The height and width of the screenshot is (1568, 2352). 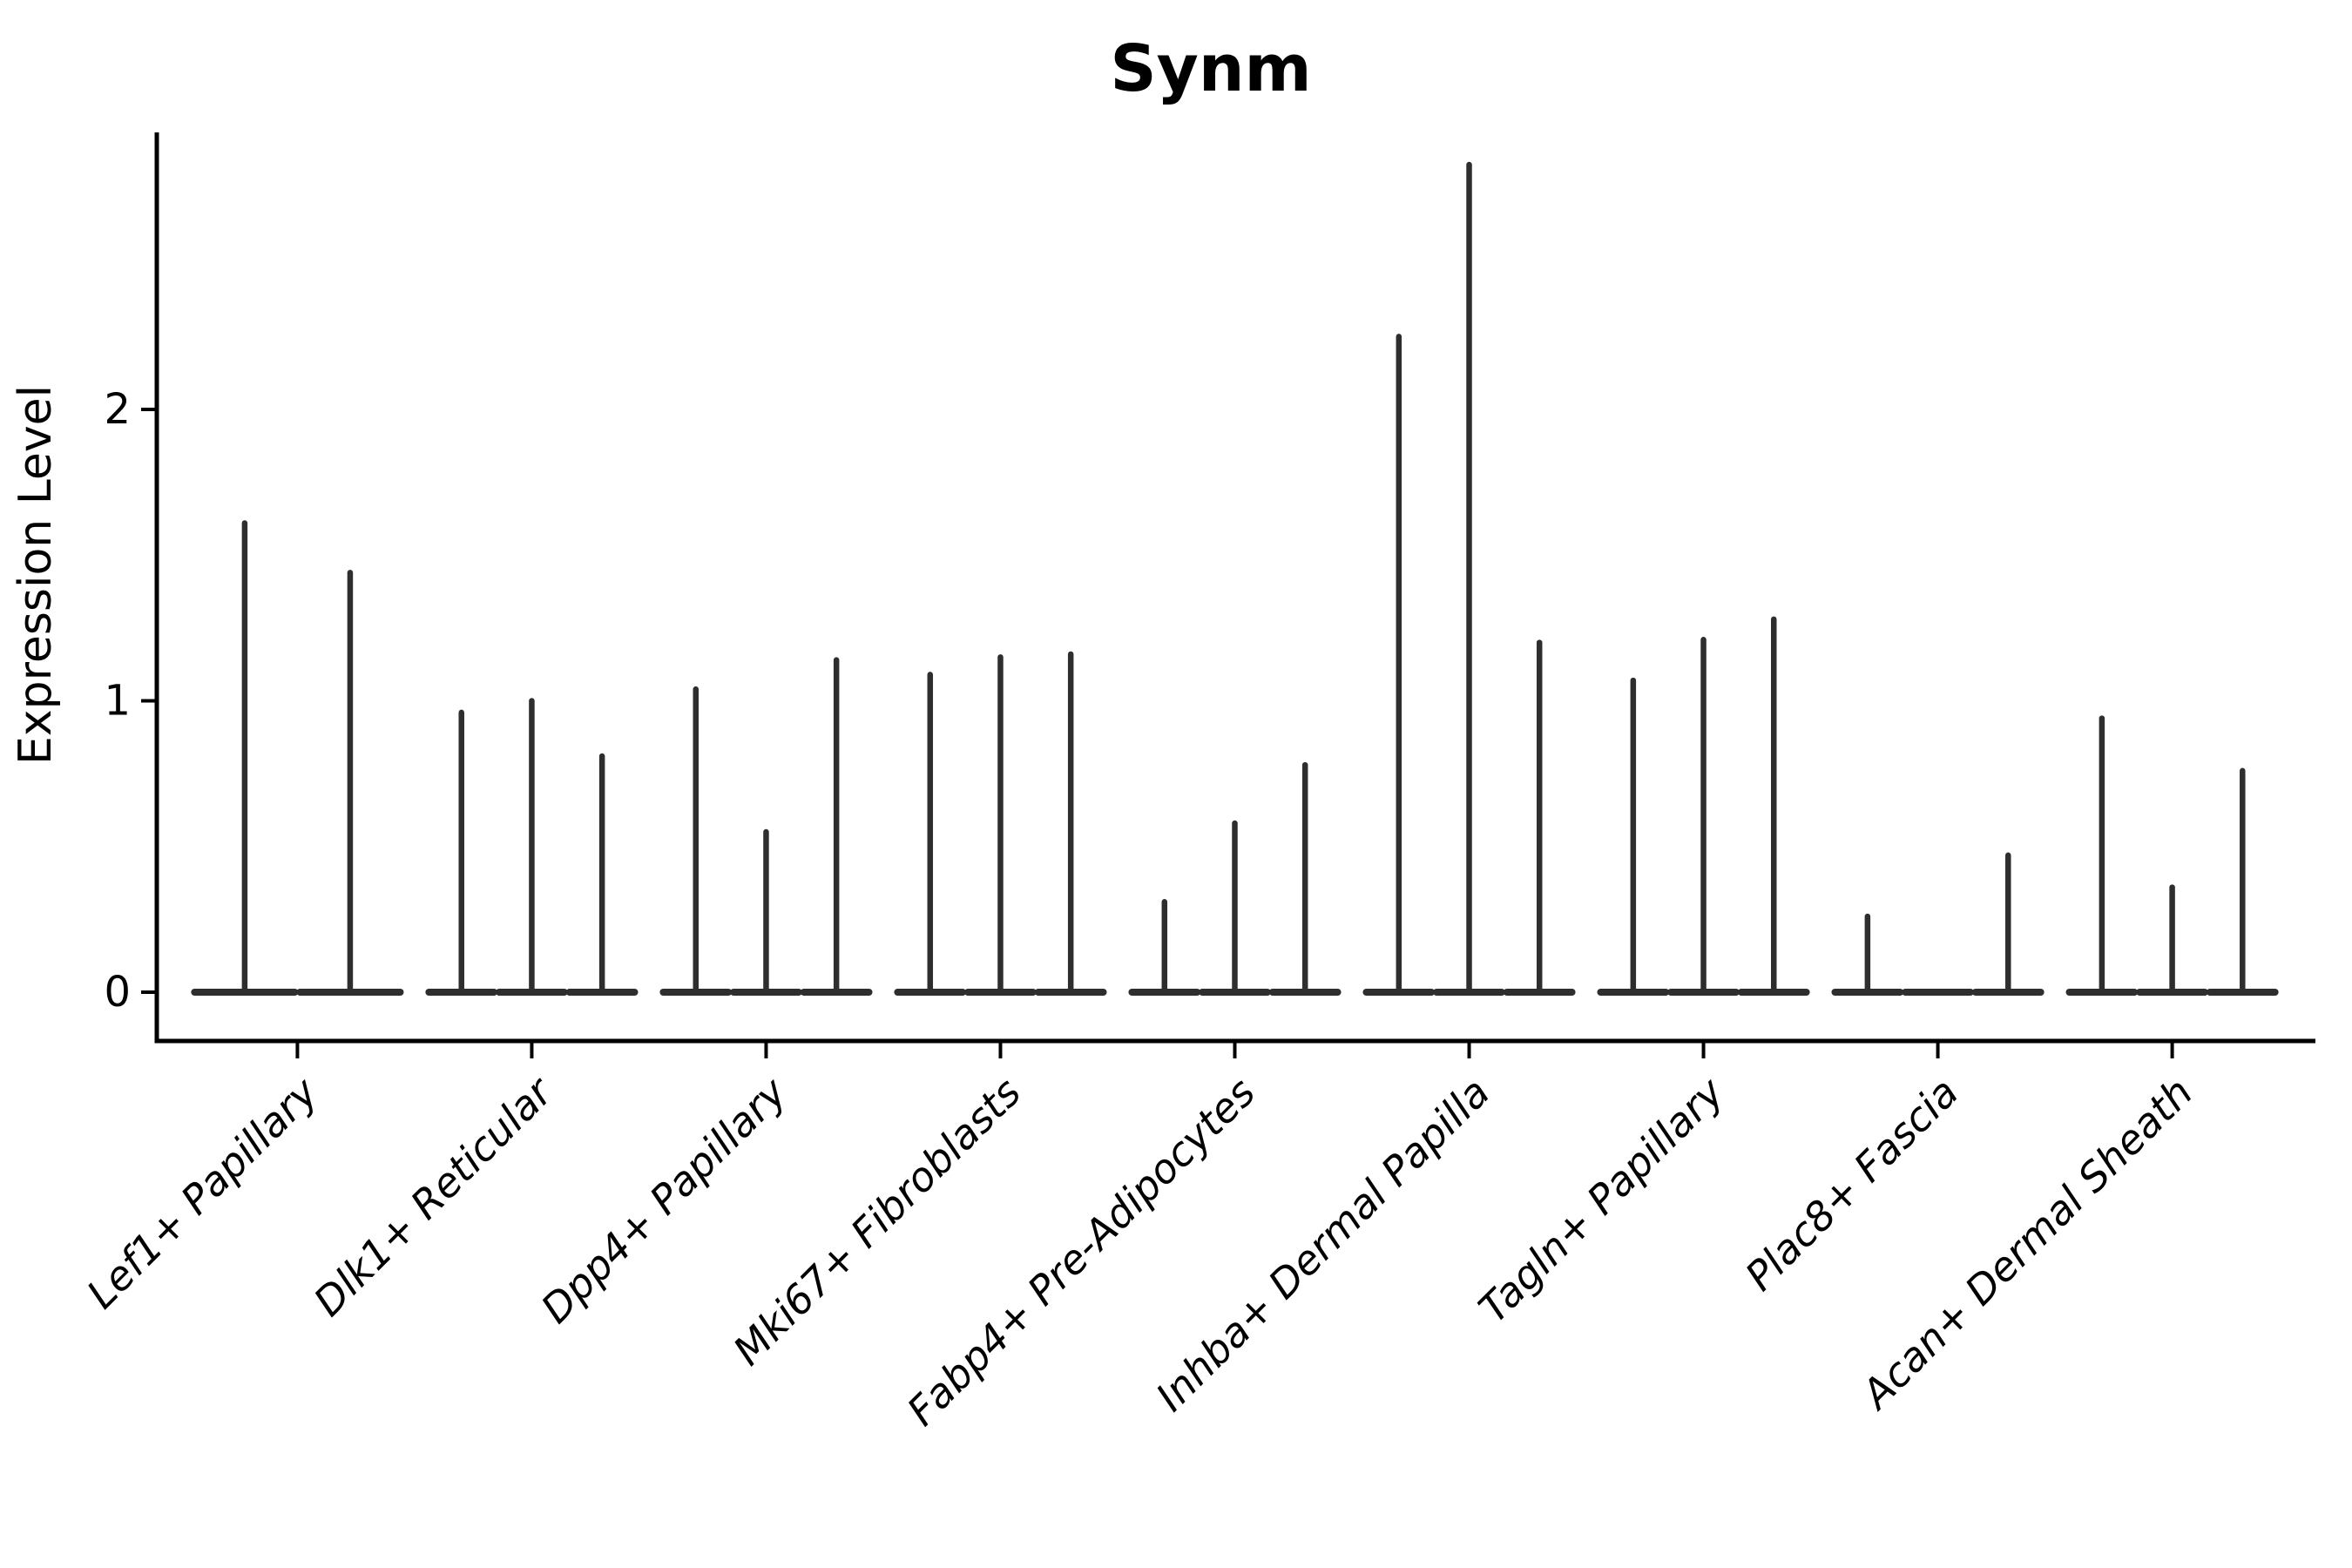 I want to click on x-tick-label: Tagln+ Papillary, so click(x=1602, y=1200).